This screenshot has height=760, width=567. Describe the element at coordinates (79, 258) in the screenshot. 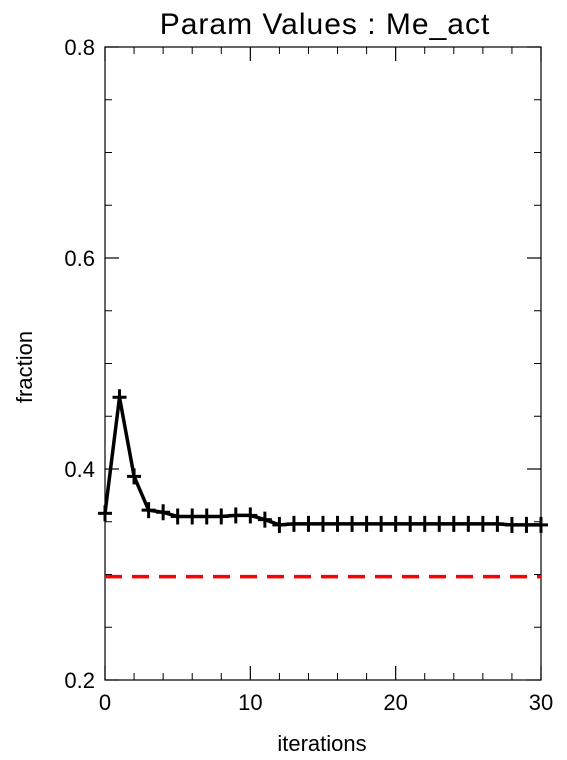

I see `y-tick-label: 0.6` at that location.